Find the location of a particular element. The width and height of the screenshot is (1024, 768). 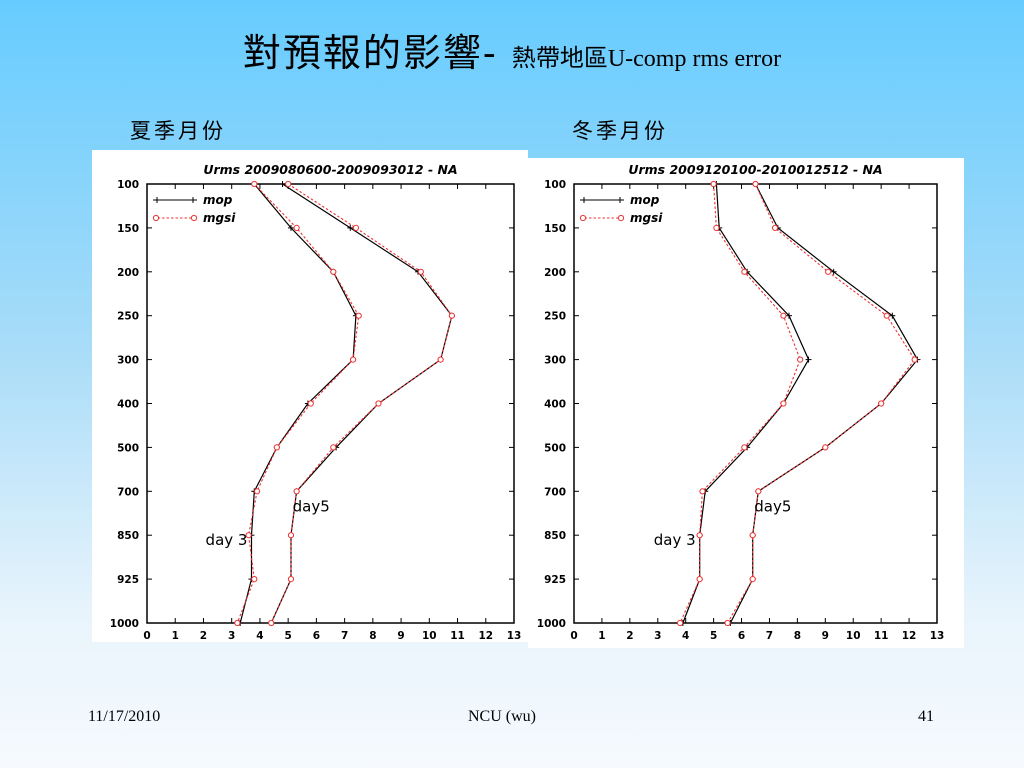

y-tick-label: 400 is located at coordinates (128, 405).